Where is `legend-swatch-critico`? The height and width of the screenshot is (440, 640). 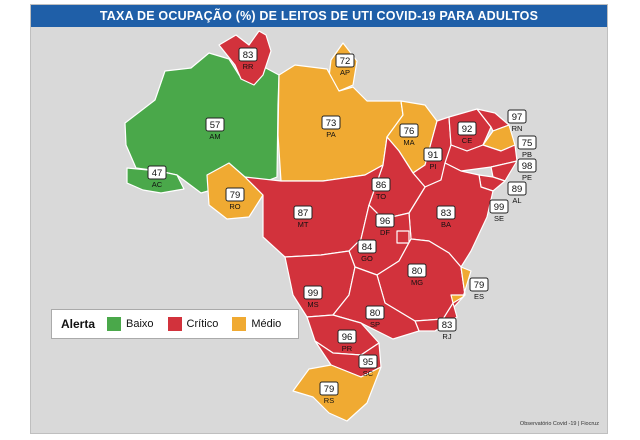
legend-swatch-critico is located at coordinates (174, 324).